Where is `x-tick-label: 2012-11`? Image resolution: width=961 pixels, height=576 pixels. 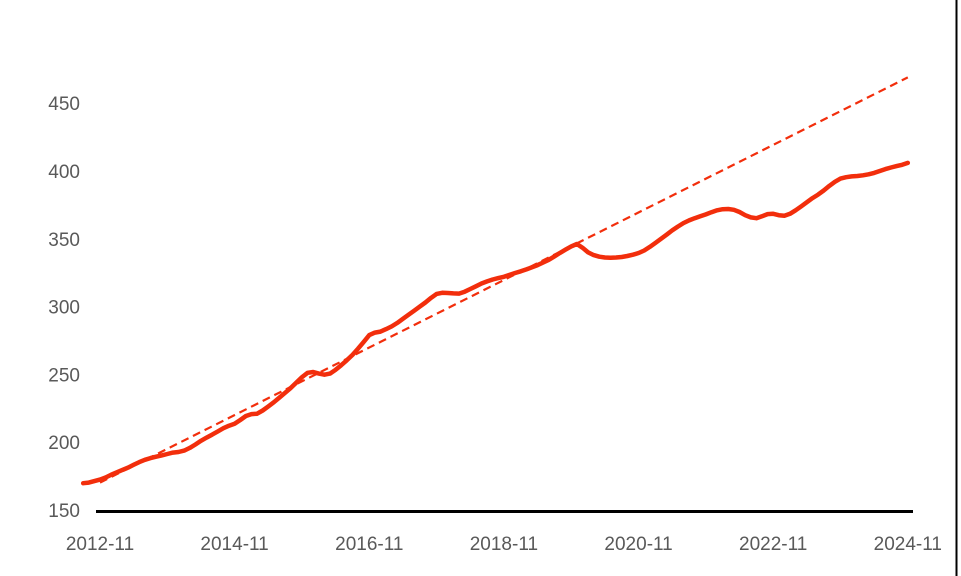 x-tick-label: 2012-11 is located at coordinates (100, 544).